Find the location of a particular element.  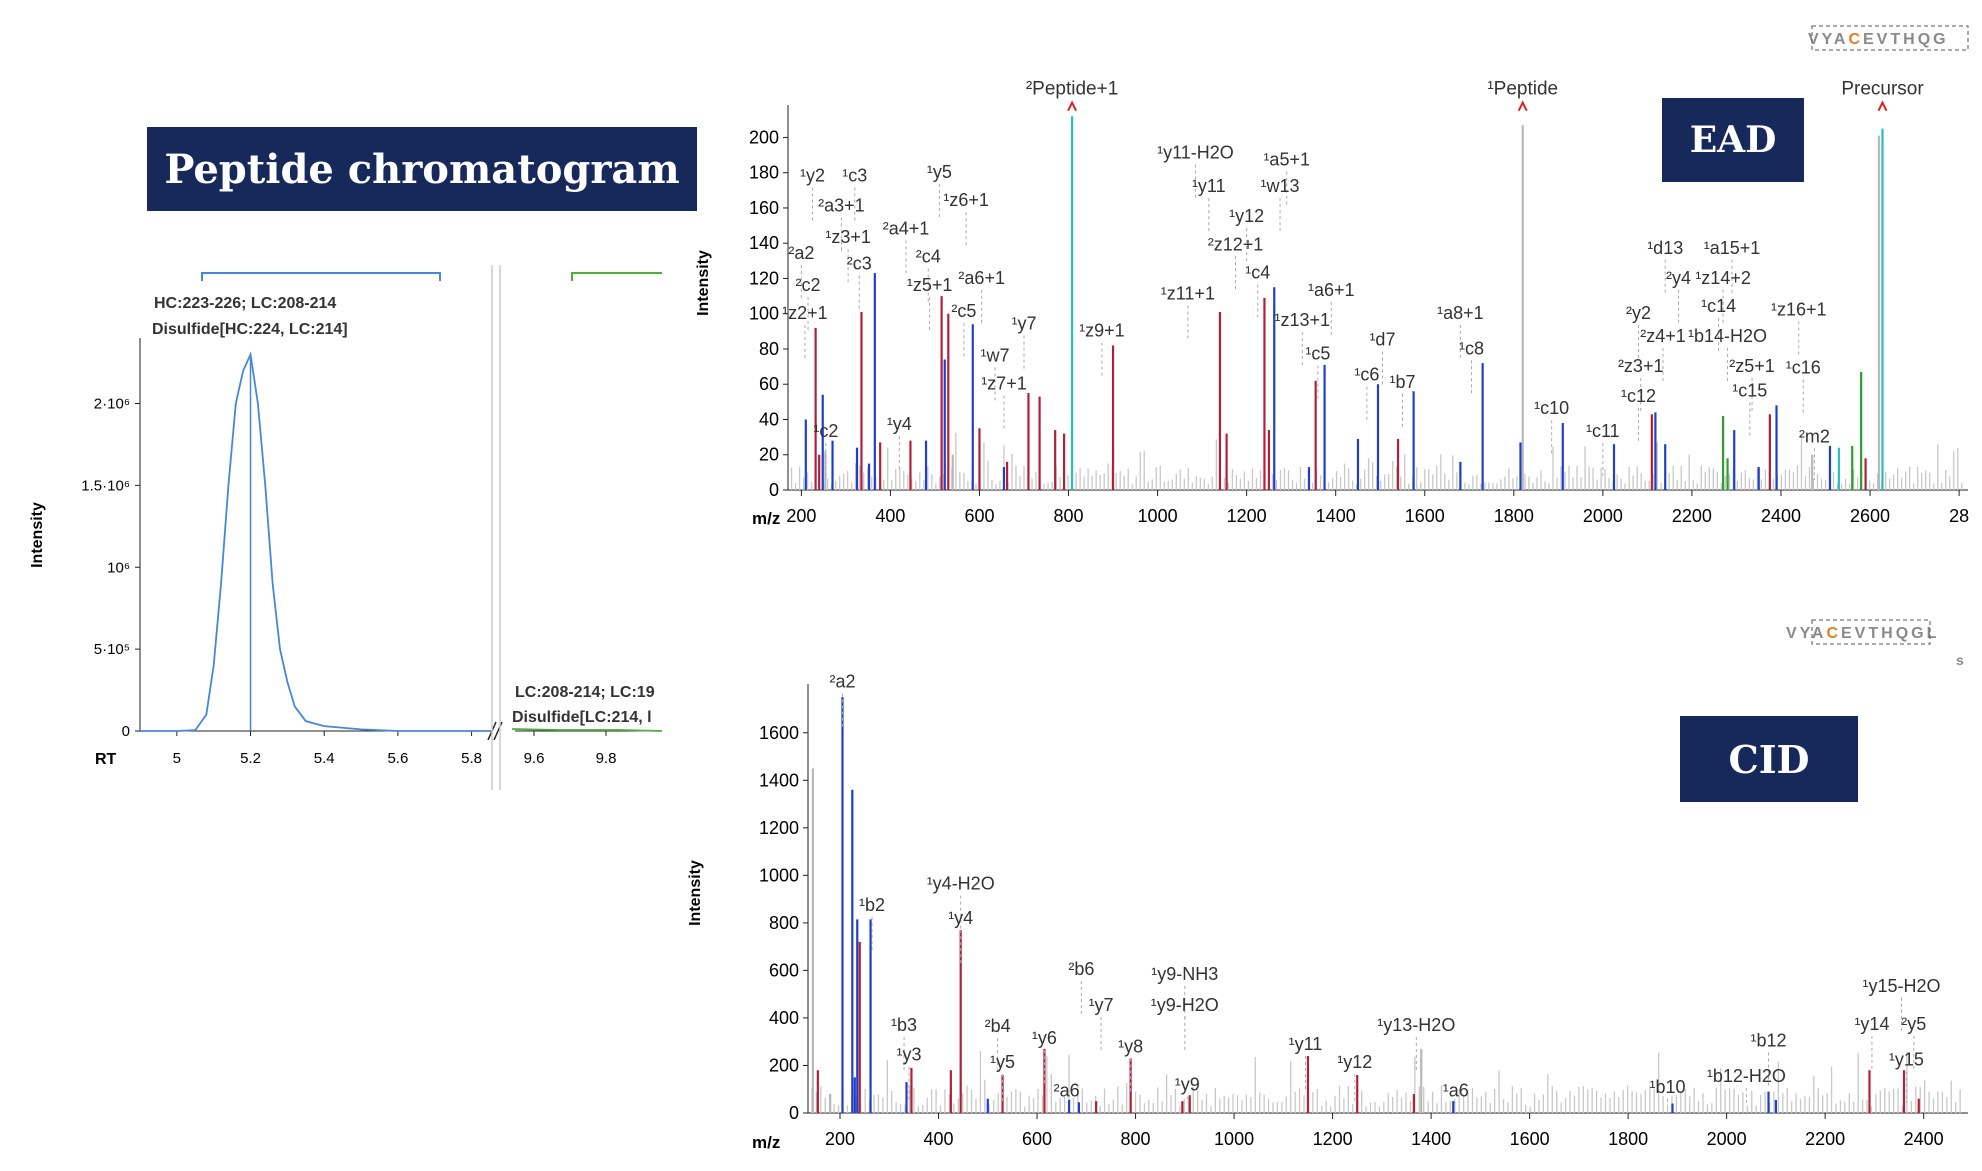

cid-badge: CID is located at coordinates (1769, 759).